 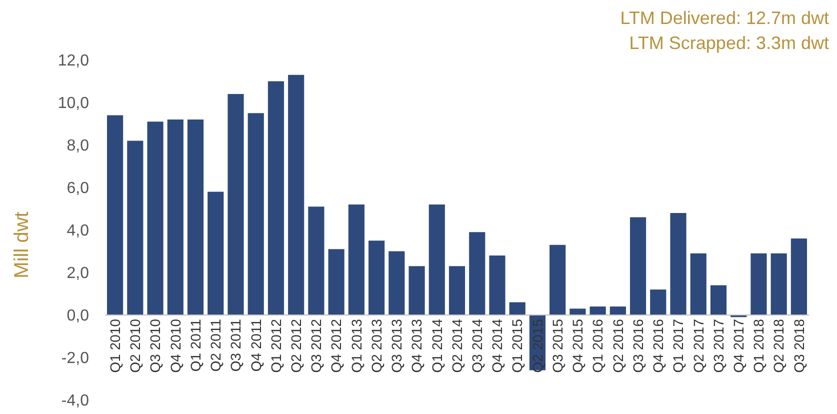 I want to click on x-tick-label: Q2 2010, so click(x=135, y=345).